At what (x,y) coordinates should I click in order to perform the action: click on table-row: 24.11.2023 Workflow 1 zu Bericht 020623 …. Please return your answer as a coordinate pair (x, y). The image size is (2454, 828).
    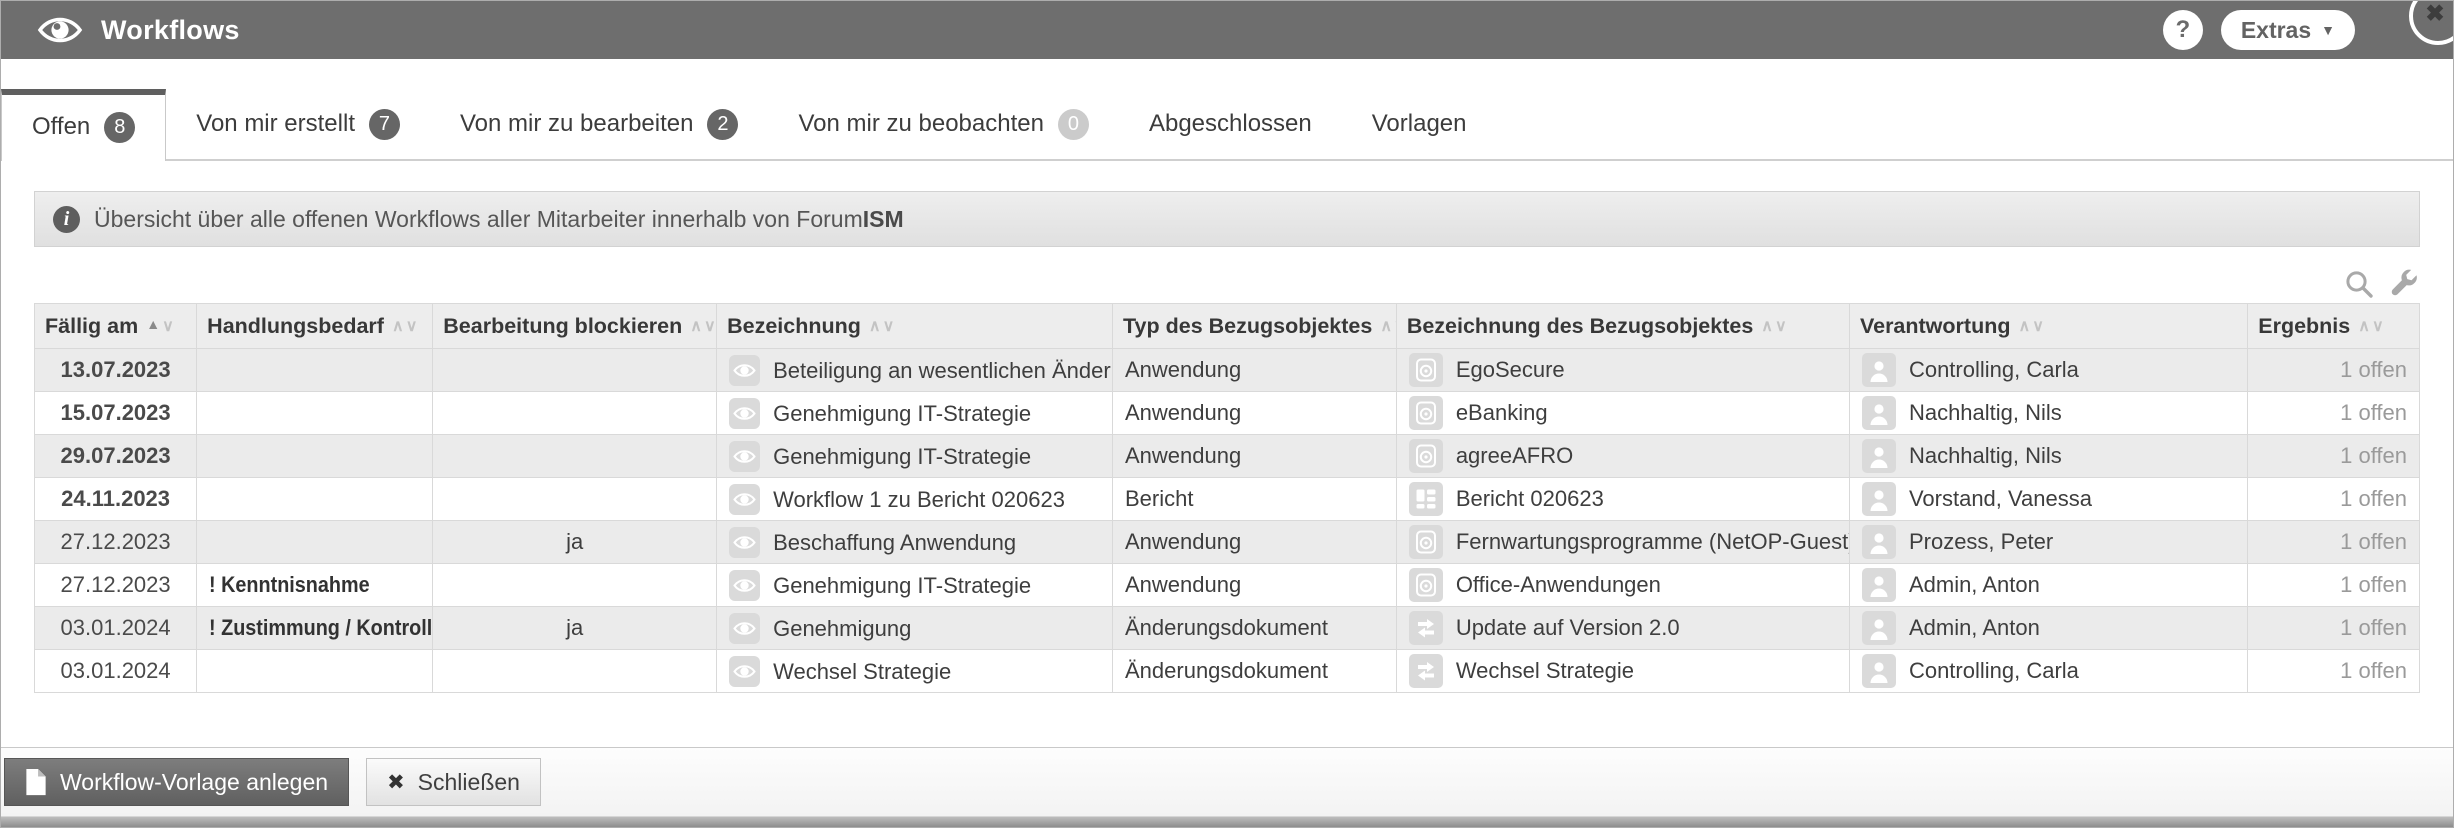
    Looking at the image, I should click on (1226, 499).